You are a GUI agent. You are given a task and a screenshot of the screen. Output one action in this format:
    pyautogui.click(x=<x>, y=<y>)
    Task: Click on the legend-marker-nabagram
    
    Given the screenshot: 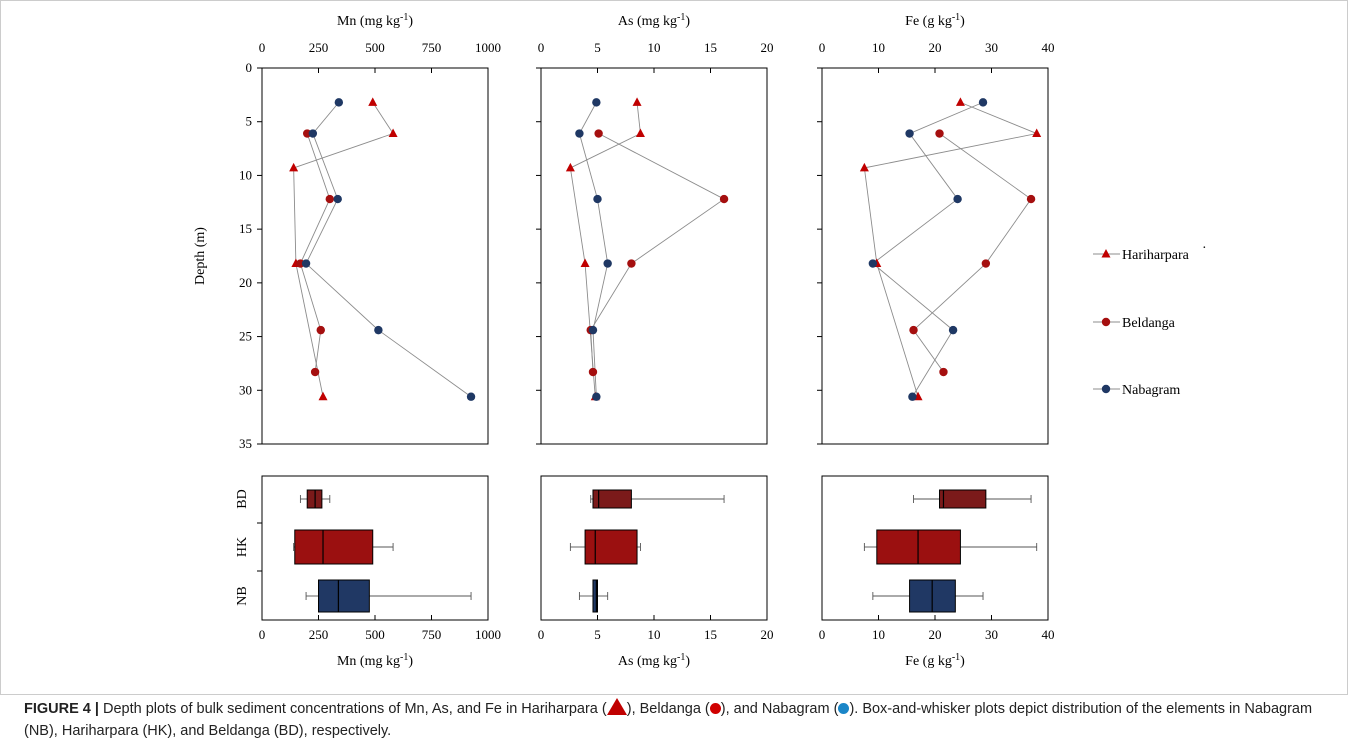 What is the action you would take?
    pyautogui.click(x=1106, y=389)
    